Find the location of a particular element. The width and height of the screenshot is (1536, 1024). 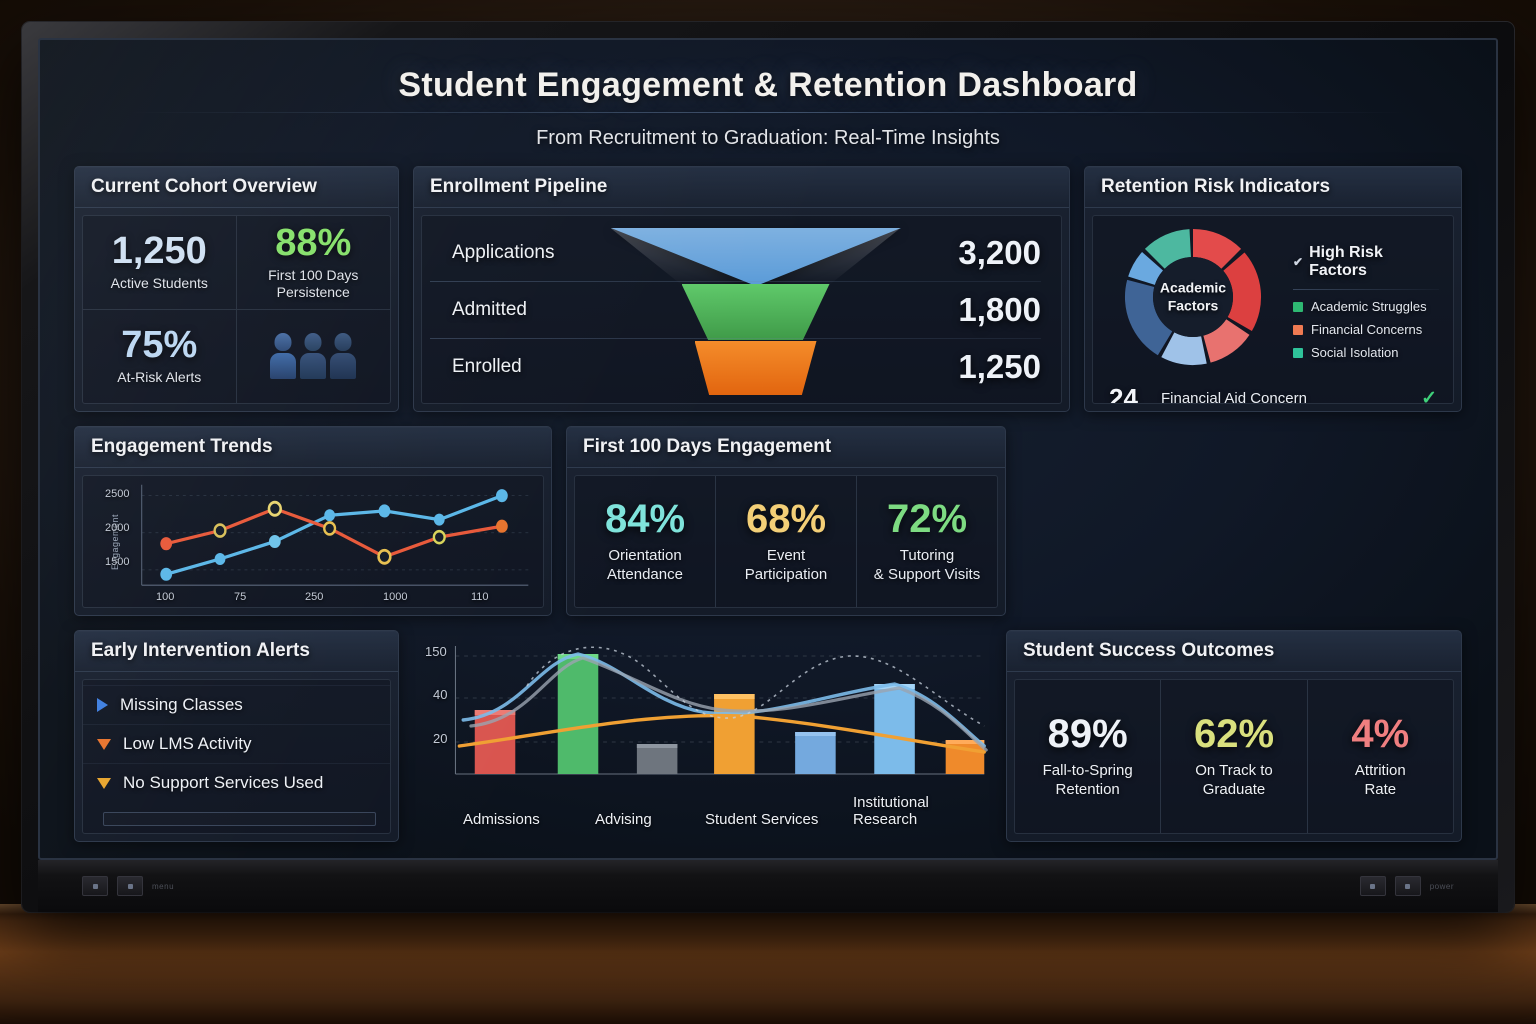

metric-event-line2: Participation is located at coordinates (786, 574).